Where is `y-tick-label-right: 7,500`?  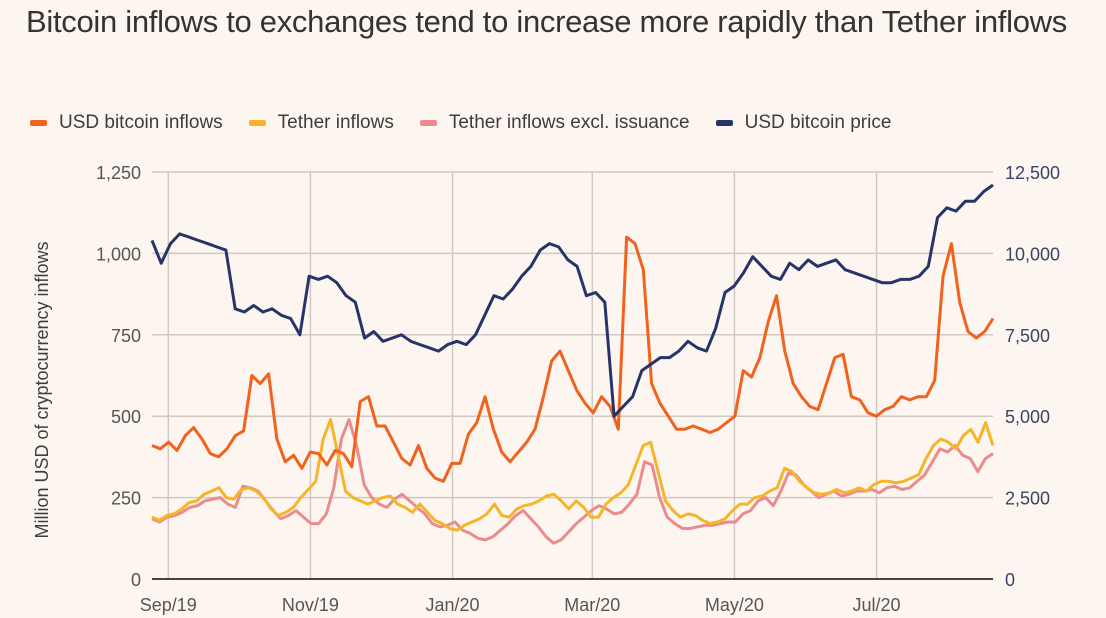
y-tick-label-right: 7,500 is located at coordinates (1027, 336).